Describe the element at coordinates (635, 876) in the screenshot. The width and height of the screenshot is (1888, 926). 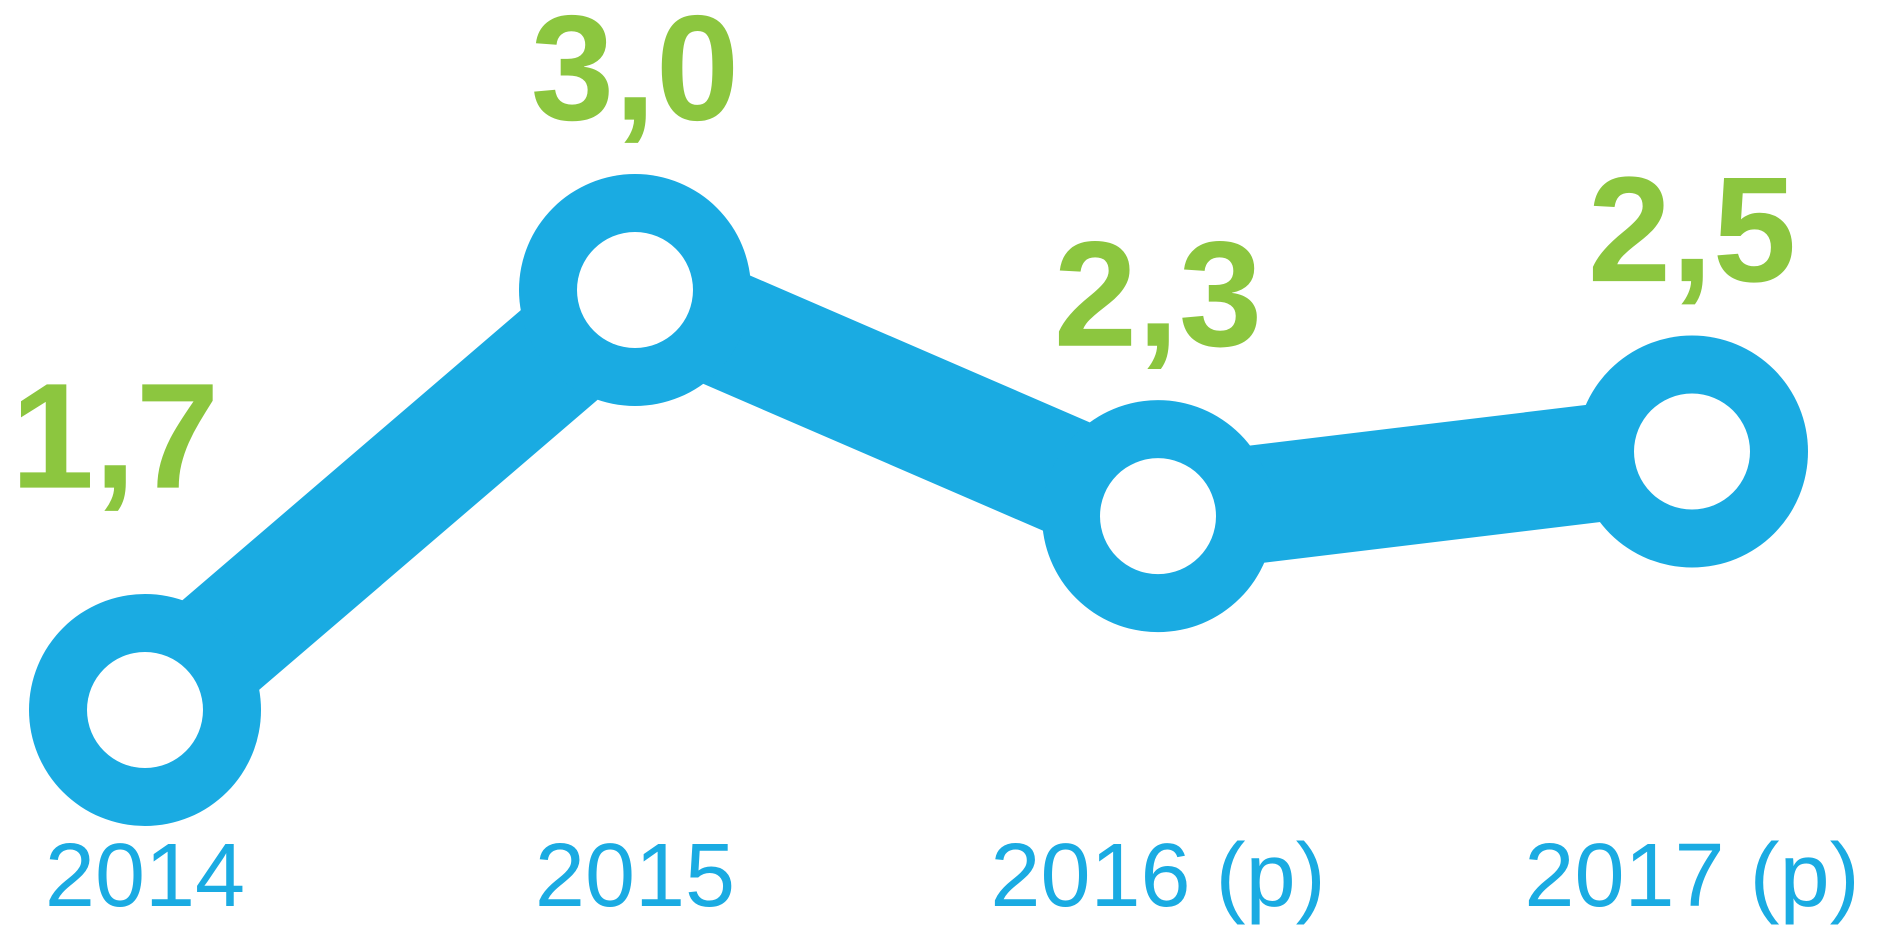
I see `x-tick-label: 2015` at that location.